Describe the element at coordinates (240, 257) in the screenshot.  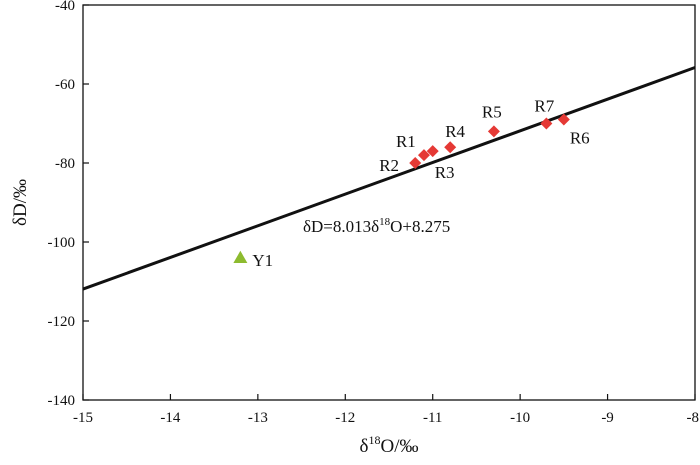
I see `data-point-y1` at that location.